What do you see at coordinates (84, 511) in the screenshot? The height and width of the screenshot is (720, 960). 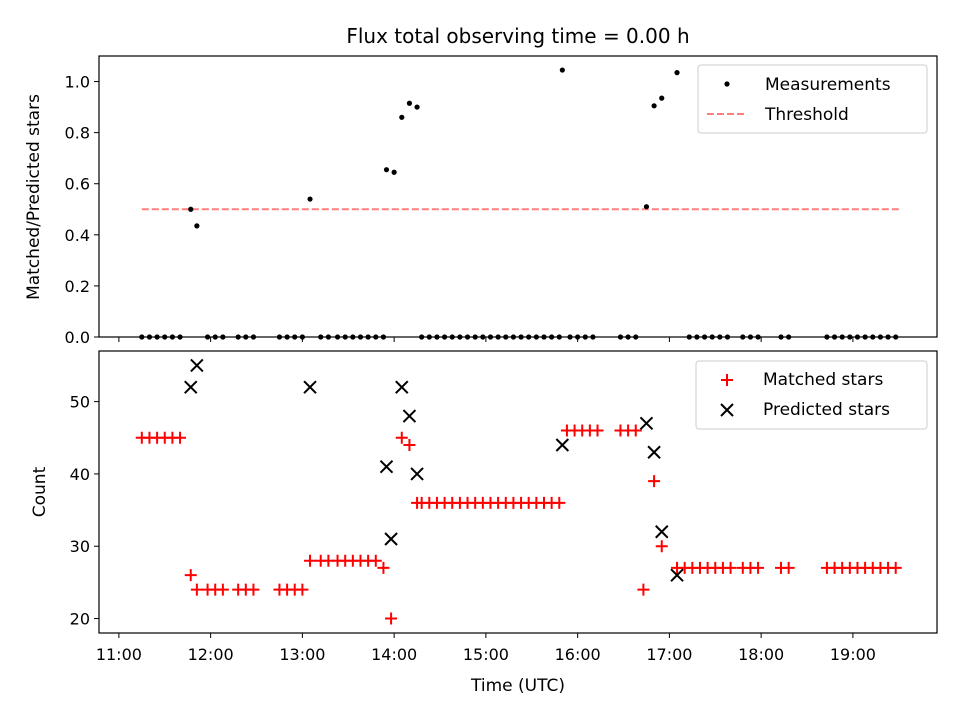 I see `bottom-y-ticks: 20 30 40 50` at bounding box center [84, 511].